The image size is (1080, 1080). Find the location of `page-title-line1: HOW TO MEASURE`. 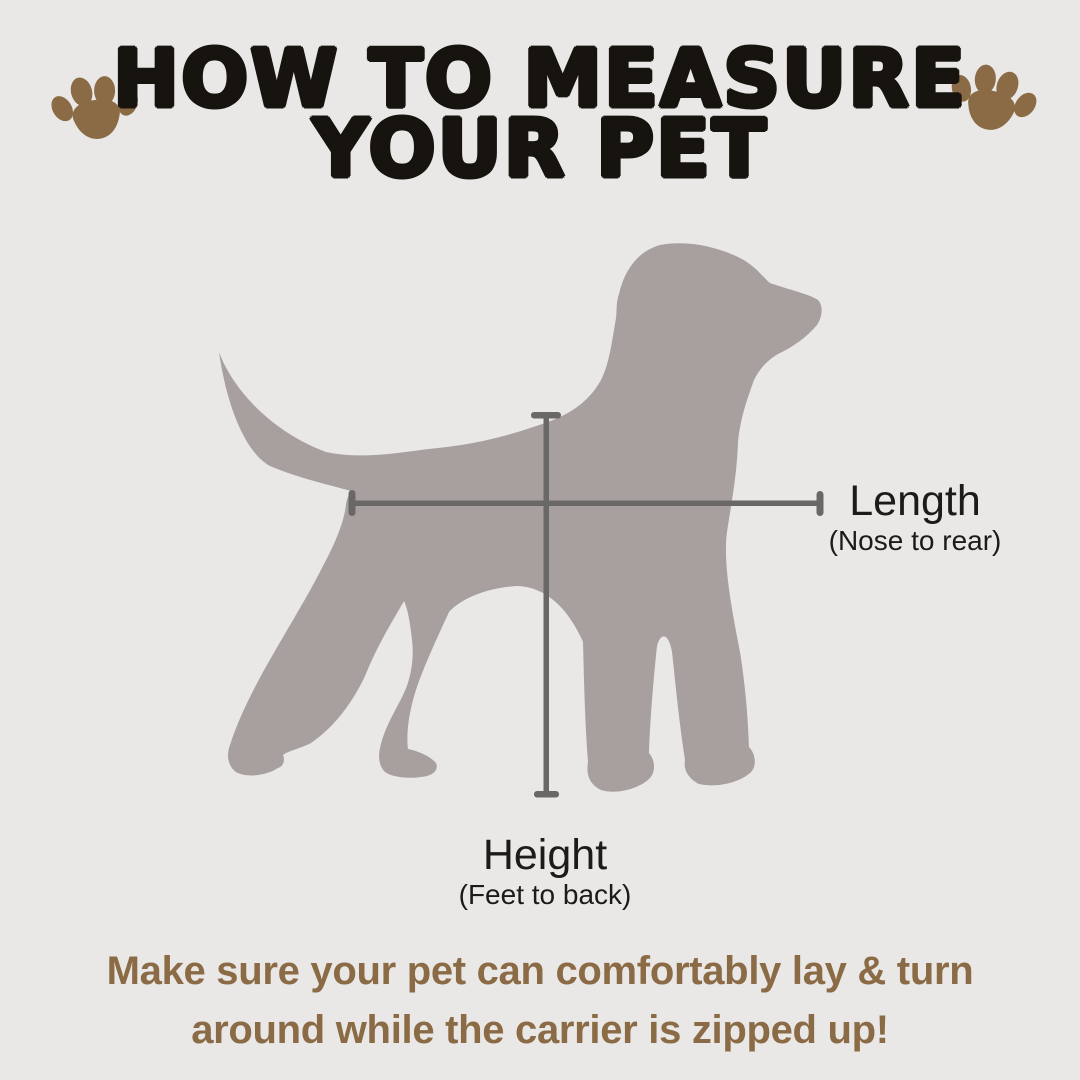

page-title-line1: HOW TO MEASURE is located at coordinates (540, 79).